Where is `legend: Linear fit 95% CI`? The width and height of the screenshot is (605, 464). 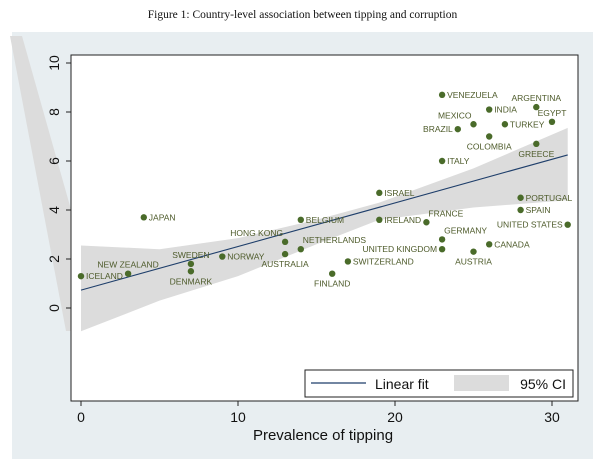 legend: Linear fit 95% CI is located at coordinates (439, 383).